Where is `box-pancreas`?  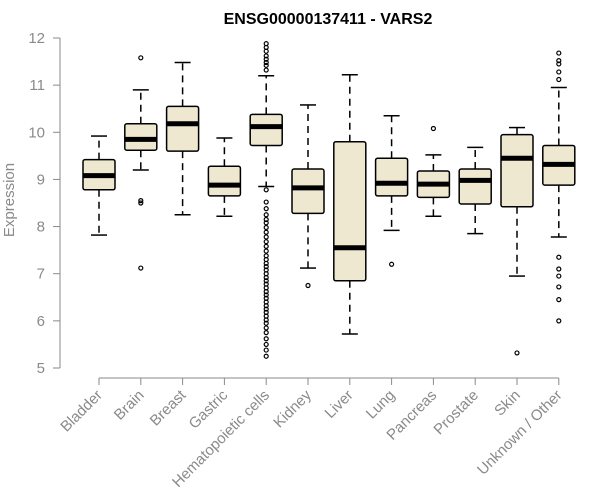 box-pancreas is located at coordinates (433, 171).